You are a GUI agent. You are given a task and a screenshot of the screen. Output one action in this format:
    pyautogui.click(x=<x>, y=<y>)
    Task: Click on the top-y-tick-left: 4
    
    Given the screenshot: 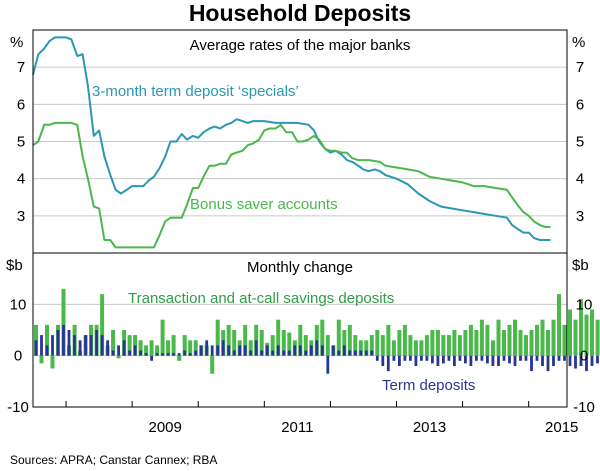 What is the action you would take?
    pyautogui.click(x=21, y=179)
    